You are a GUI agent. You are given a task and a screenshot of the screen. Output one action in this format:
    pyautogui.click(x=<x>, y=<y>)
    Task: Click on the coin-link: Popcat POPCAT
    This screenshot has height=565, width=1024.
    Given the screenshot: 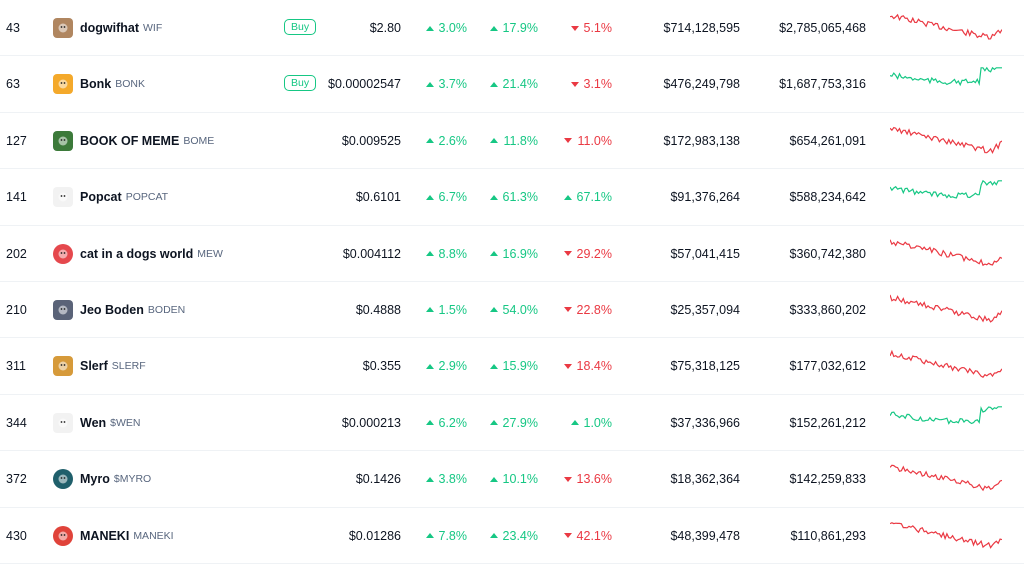 What is the action you would take?
    pyautogui.click(x=168, y=197)
    